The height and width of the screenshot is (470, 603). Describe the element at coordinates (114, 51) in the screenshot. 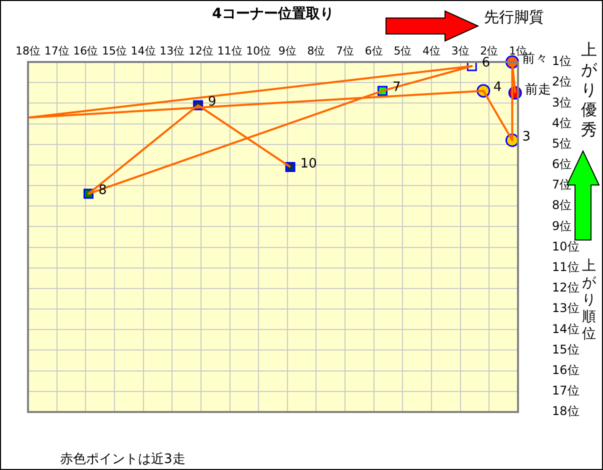

I see `x-tick-label: 15位` at that location.